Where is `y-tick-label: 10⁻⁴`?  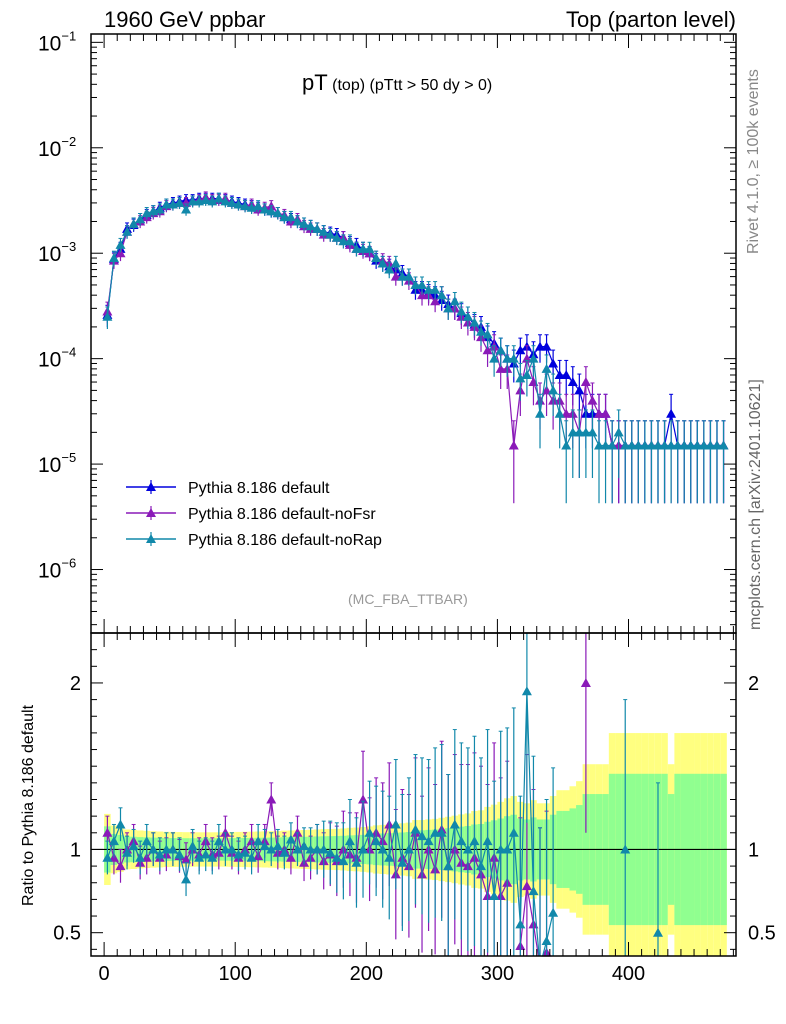 y-tick-label: 10⁻⁴ is located at coordinates (57, 358).